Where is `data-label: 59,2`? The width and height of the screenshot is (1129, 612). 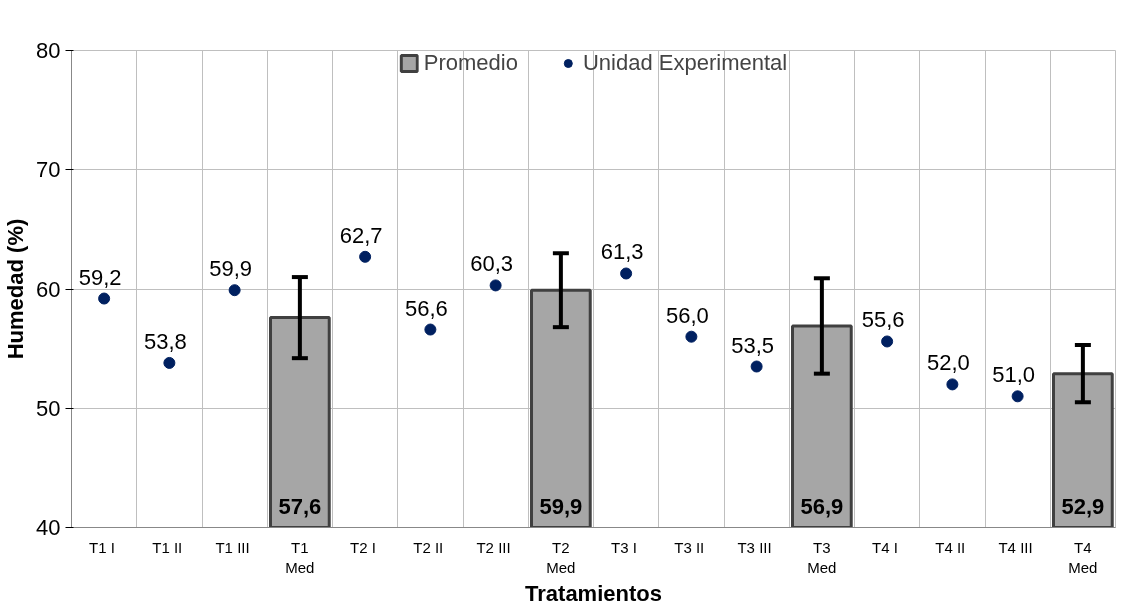
data-label: 59,2 is located at coordinates (100, 277).